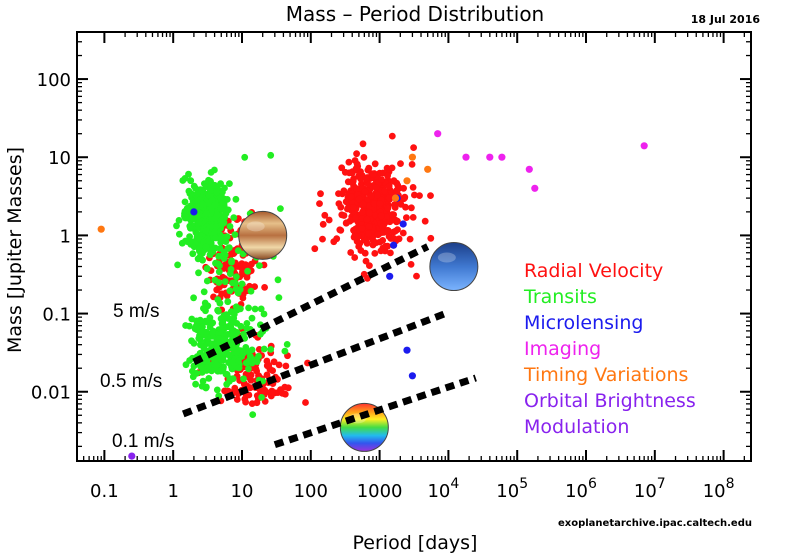 The height and width of the screenshot is (555, 786). What do you see at coordinates (263, 235) in the screenshot?
I see `jupiter-icon` at bounding box center [263, 235].